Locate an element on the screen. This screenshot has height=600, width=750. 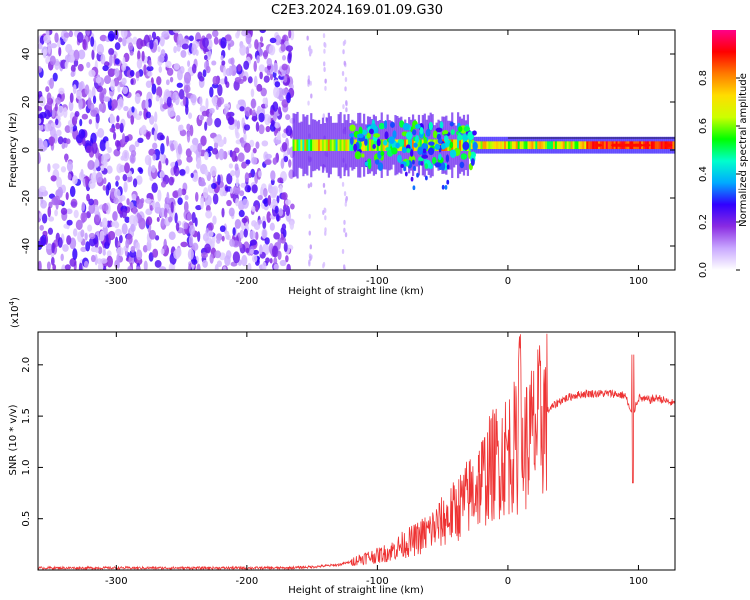
x-tick-label: -200 is located at coordinates (247, 581).